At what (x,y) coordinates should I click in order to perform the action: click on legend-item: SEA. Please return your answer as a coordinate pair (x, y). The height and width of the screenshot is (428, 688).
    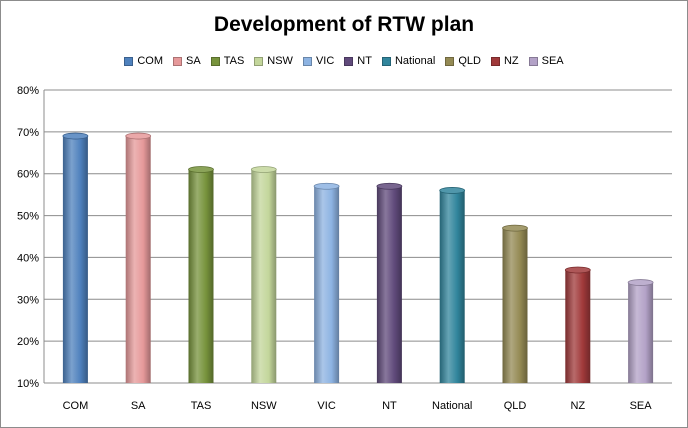
    Looking at the image, I should click on (546, 61).